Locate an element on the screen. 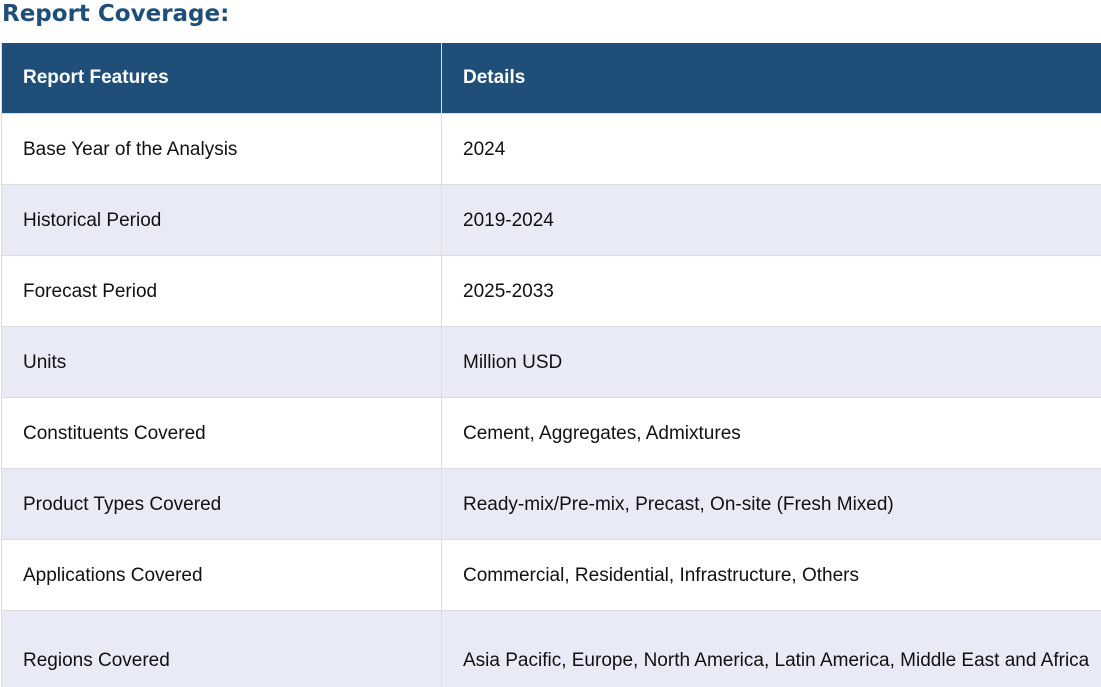 This screenshot has height=687, width=1101. feature-cell: Base Year of the Analysis is located at coordinates (221, 149).